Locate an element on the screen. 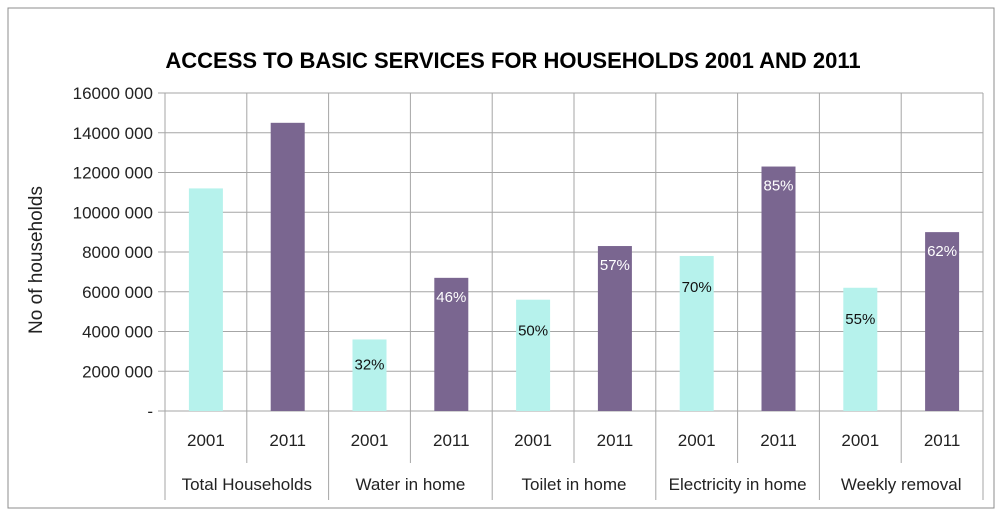 The width and height of the screenshot is (1003, 512). data-label: 70% is located at coordinates (697, 287).